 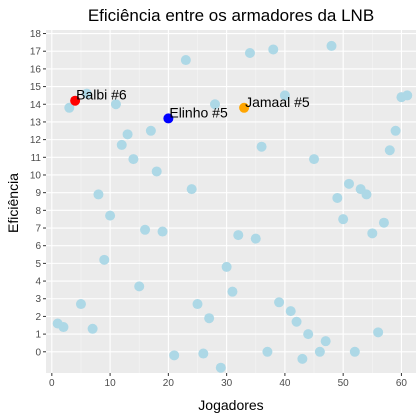 I want to click on x-tick-label: 0, so click(x=52, y=383).